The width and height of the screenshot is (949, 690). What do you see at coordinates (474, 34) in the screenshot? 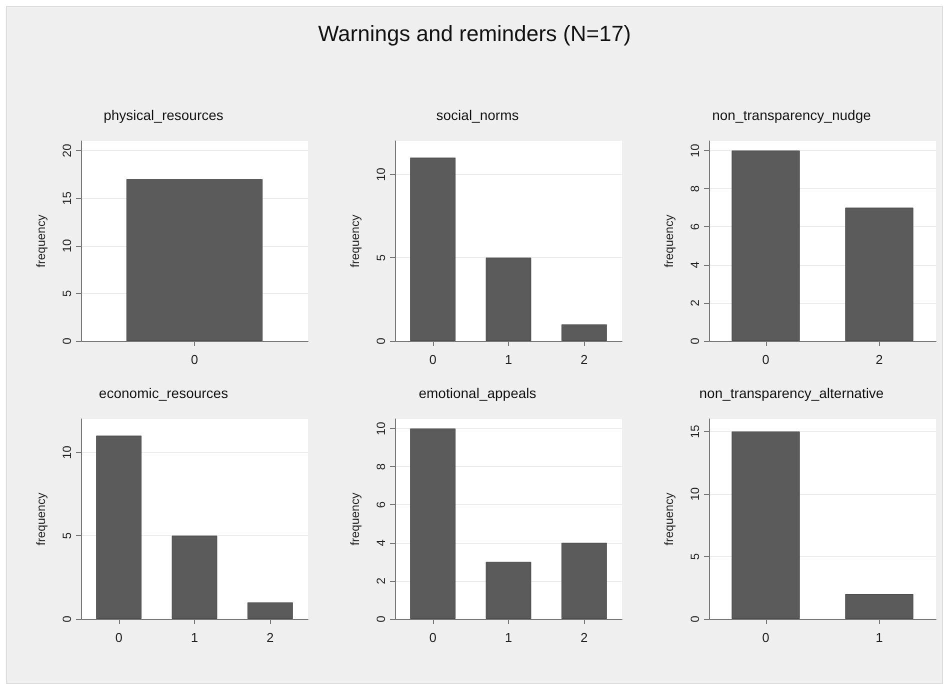
I see `text: Warnings and reminders (N=17)` at bounding box center [474, 34].